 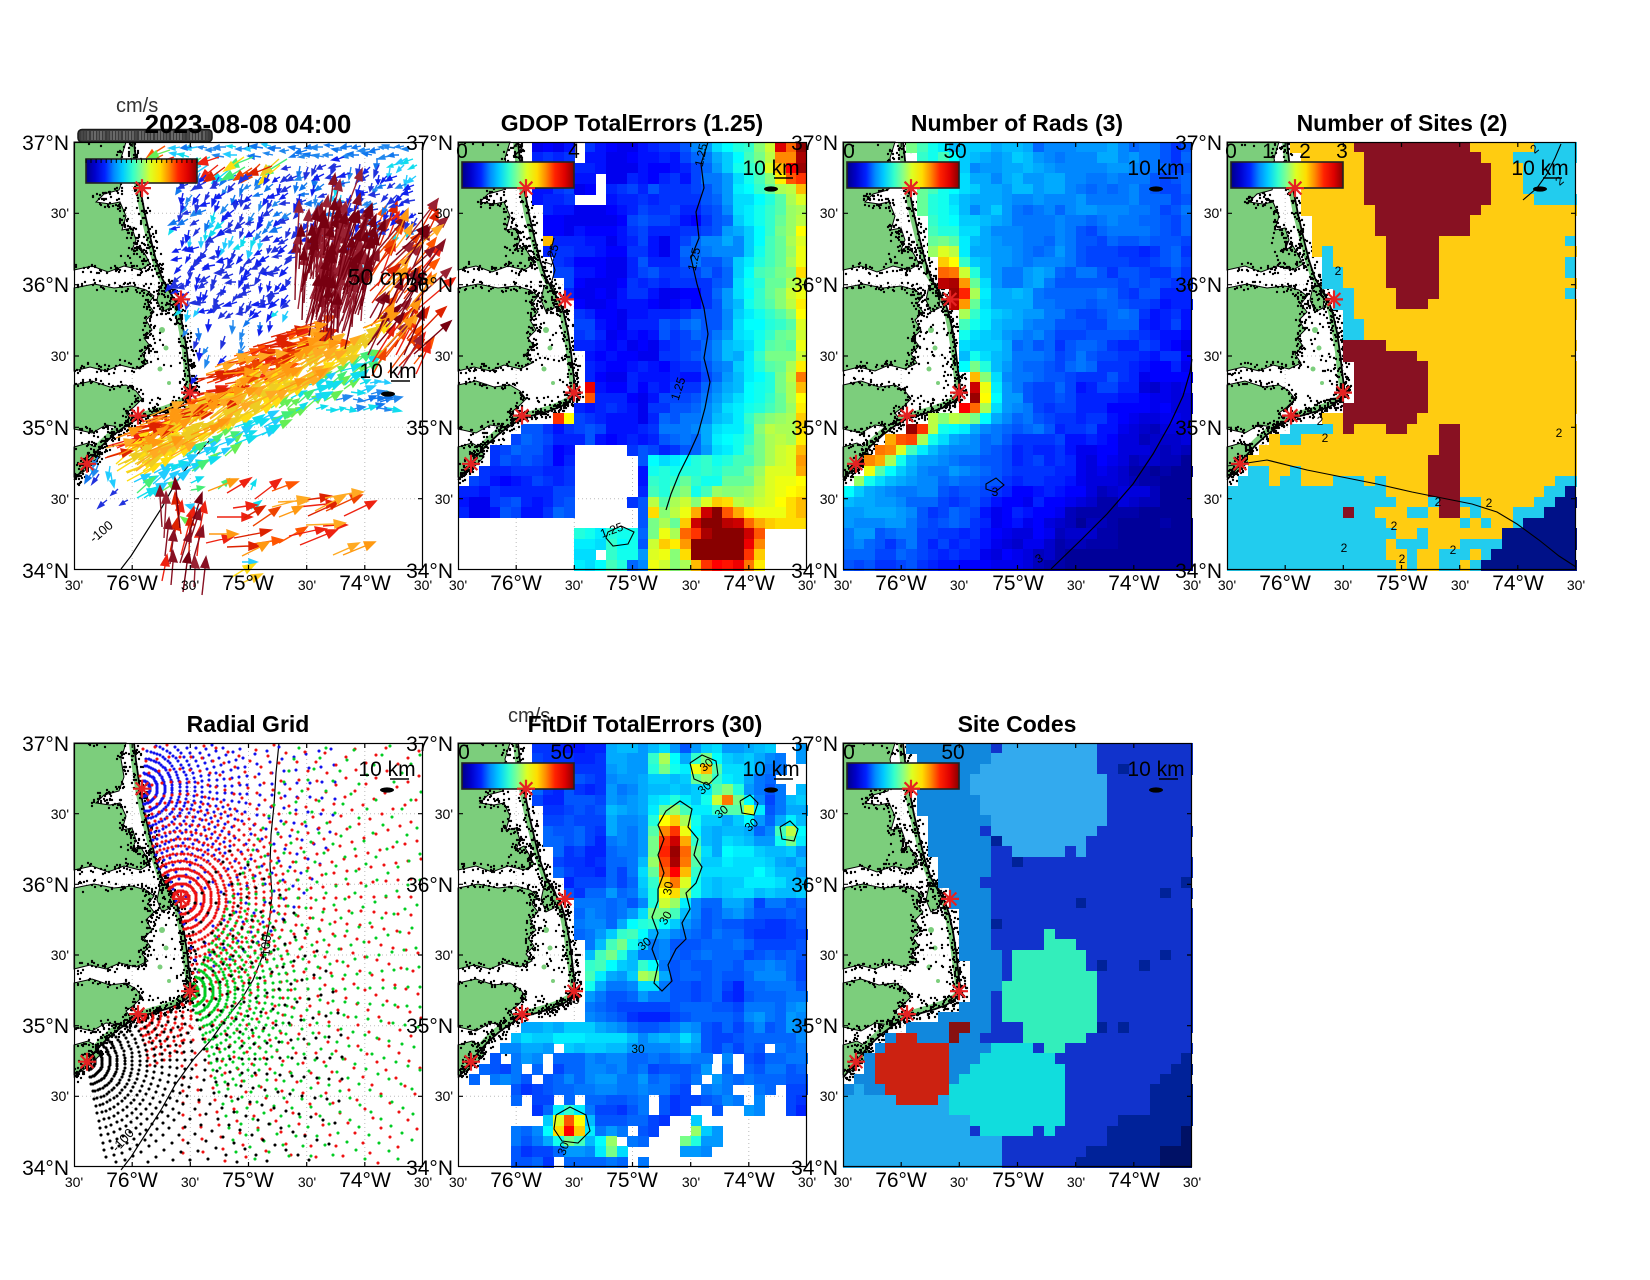 I want to click on svg-text: 1, so click(x=1268, y=151).